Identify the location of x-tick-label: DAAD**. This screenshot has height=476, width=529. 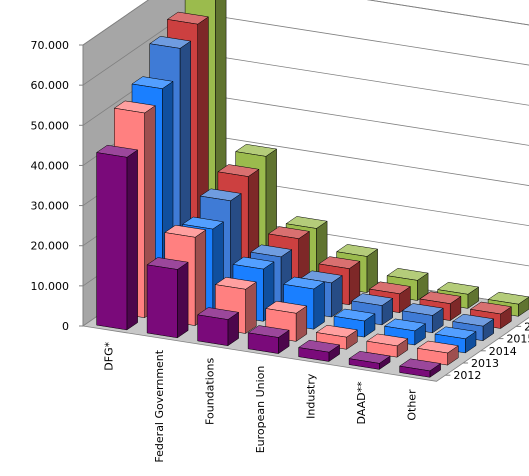
(361, 403).